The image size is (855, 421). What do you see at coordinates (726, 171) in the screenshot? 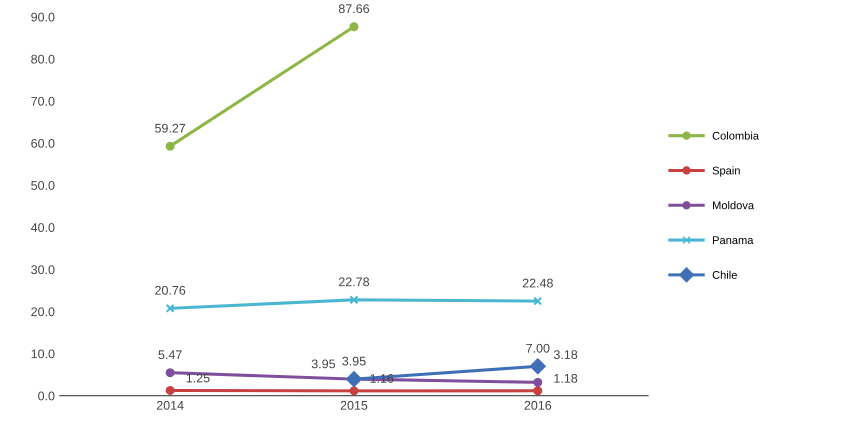
I see `legend-label: Spain` at bounding box center [726, 171].